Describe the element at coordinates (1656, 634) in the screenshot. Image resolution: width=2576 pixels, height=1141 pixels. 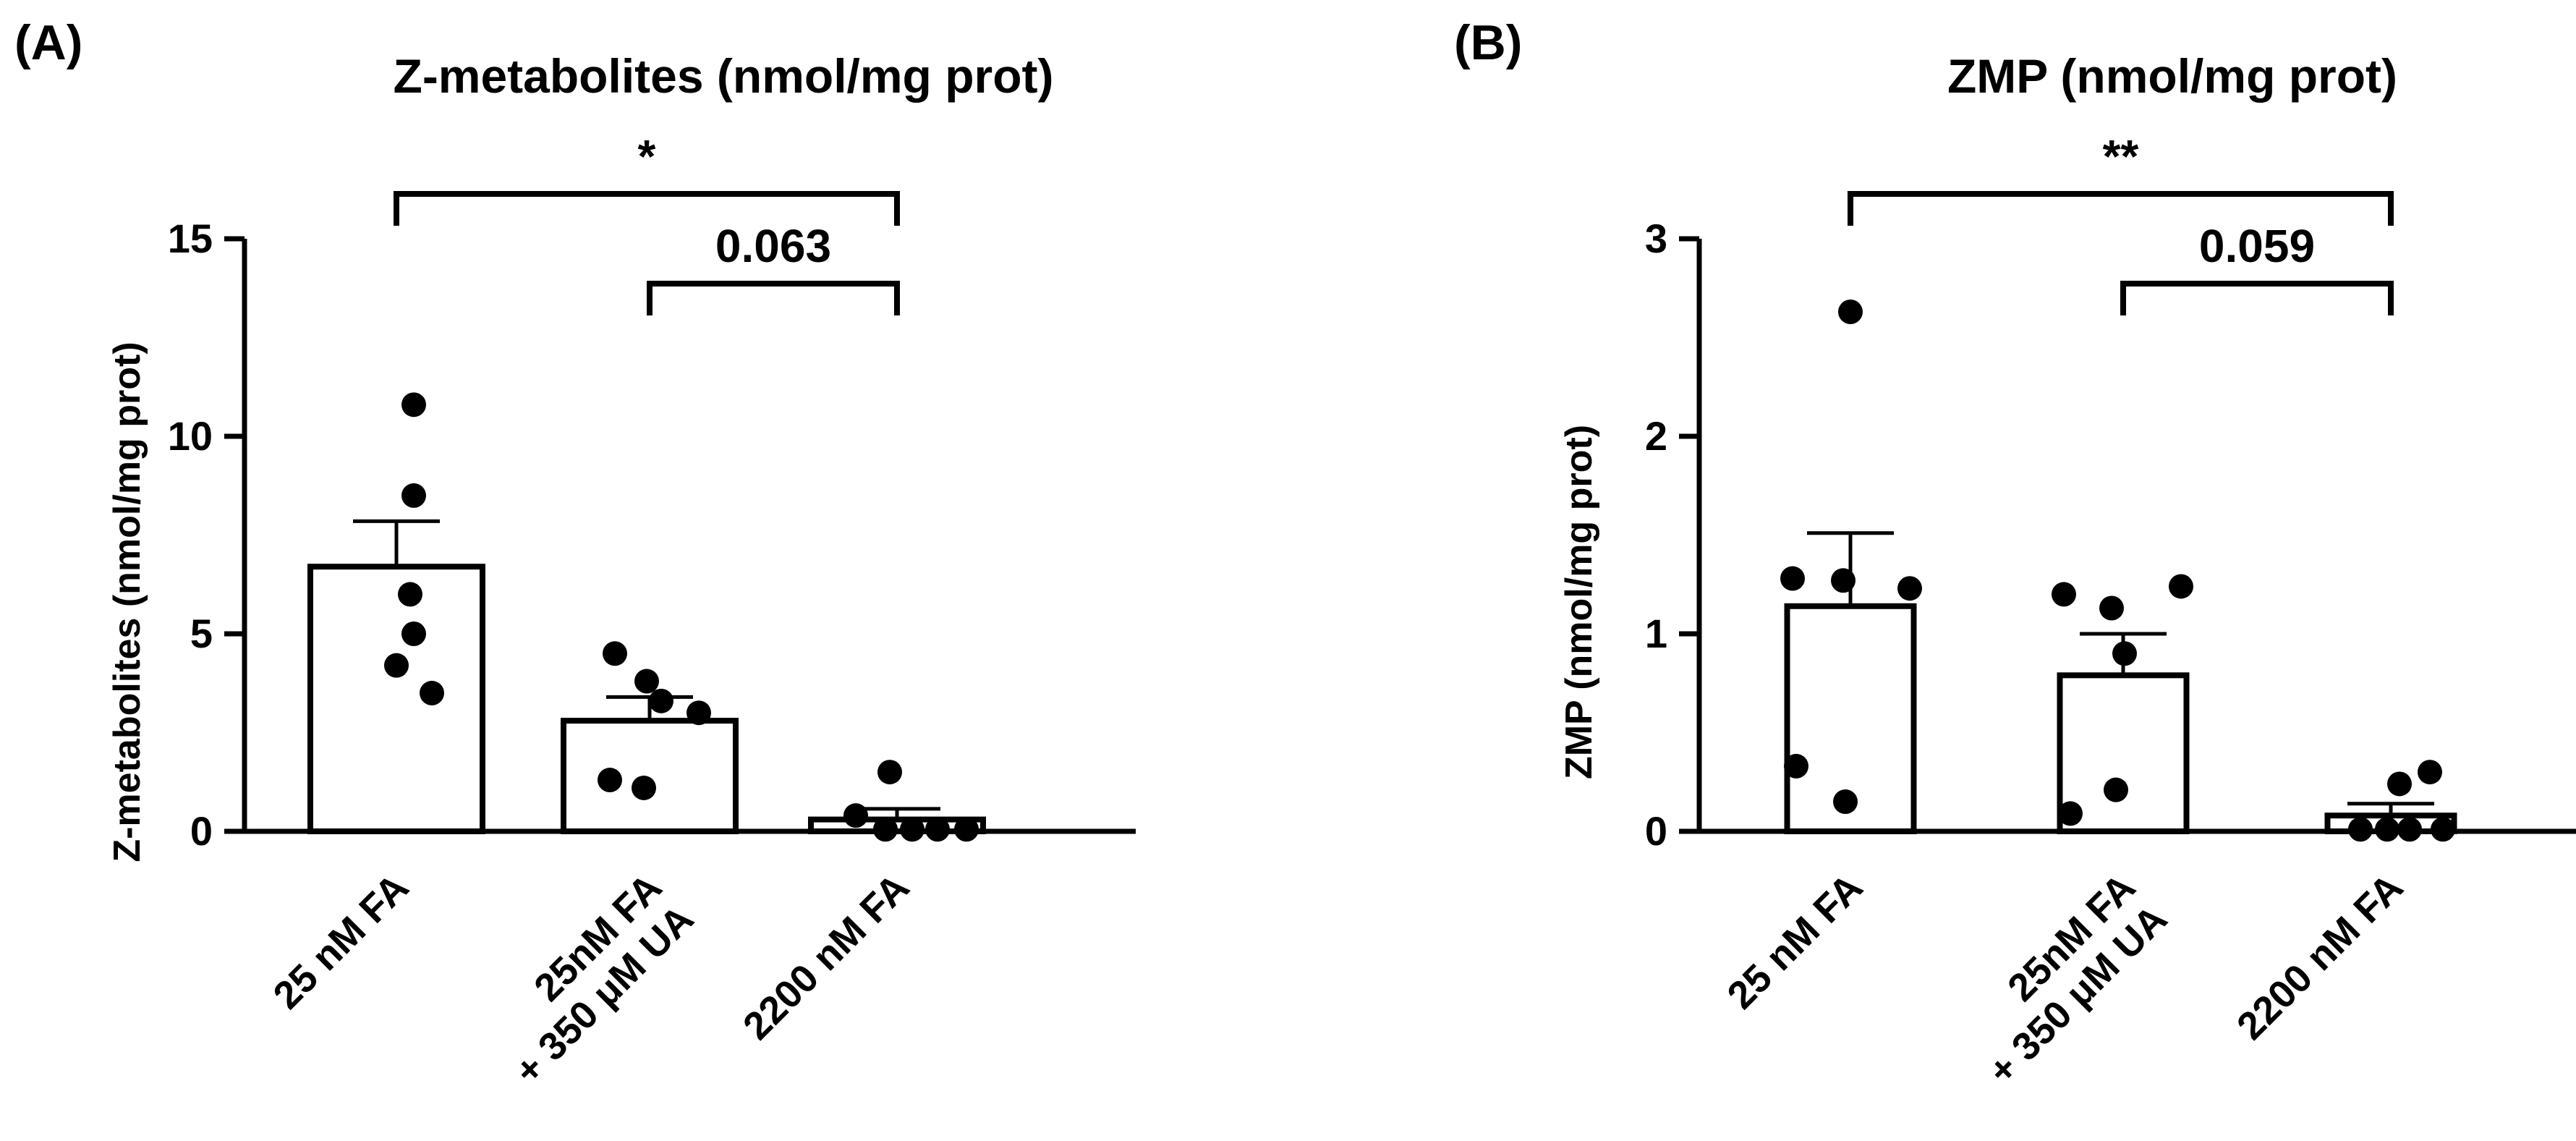
I see `y-tick-label: 1` at that location.